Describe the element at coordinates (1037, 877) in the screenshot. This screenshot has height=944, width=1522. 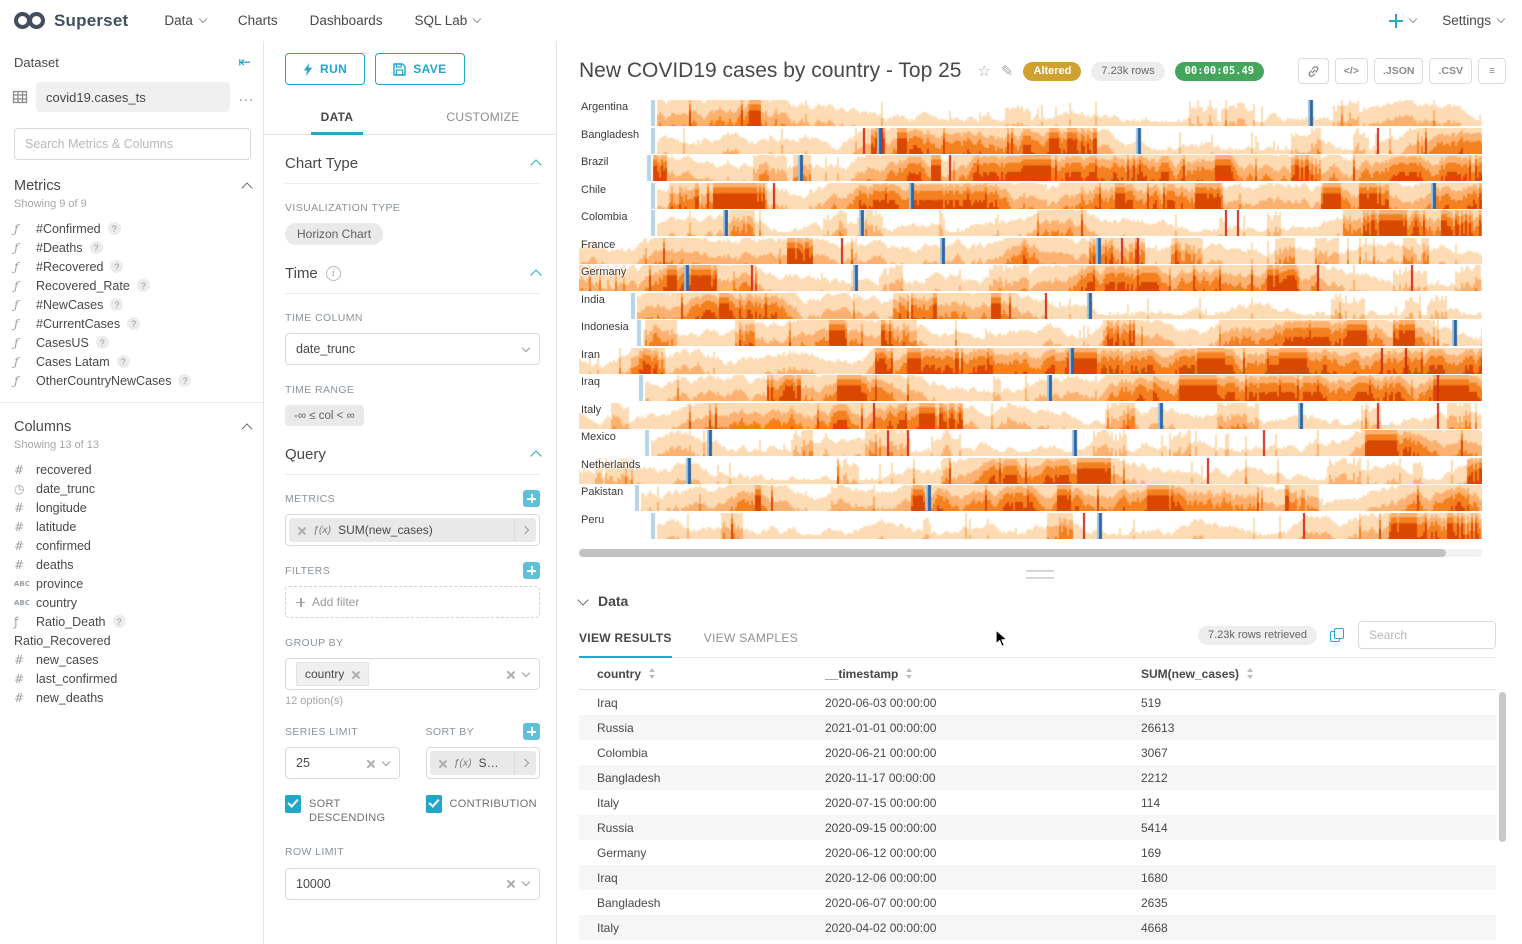
I see `table-row: Iraq 2020-12-06 00:00:00 1680` at that location.